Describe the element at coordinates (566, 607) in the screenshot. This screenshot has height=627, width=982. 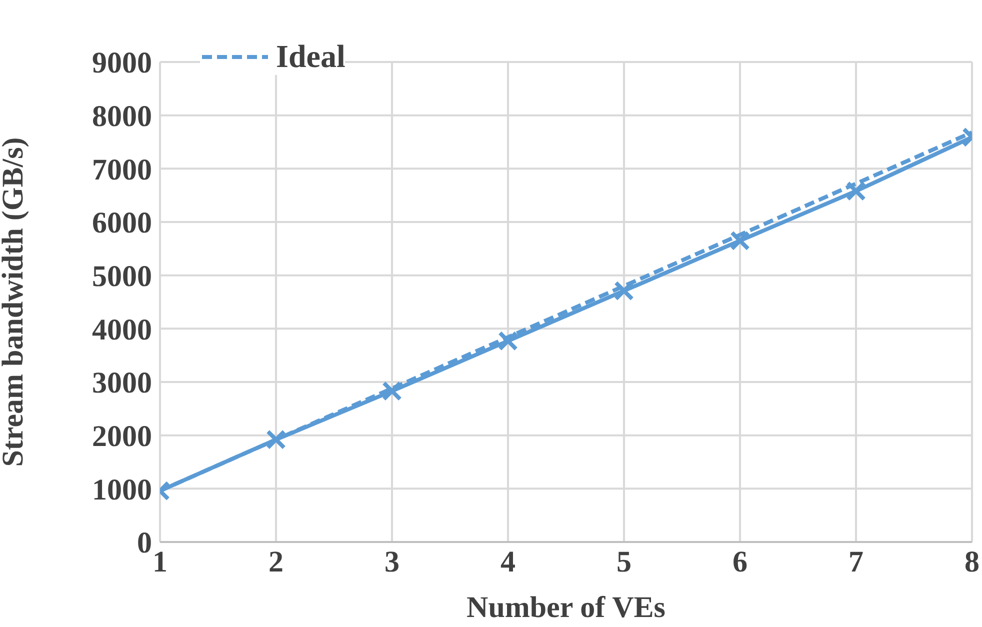
I see `x-axis-title: Number of VEs` at that location.